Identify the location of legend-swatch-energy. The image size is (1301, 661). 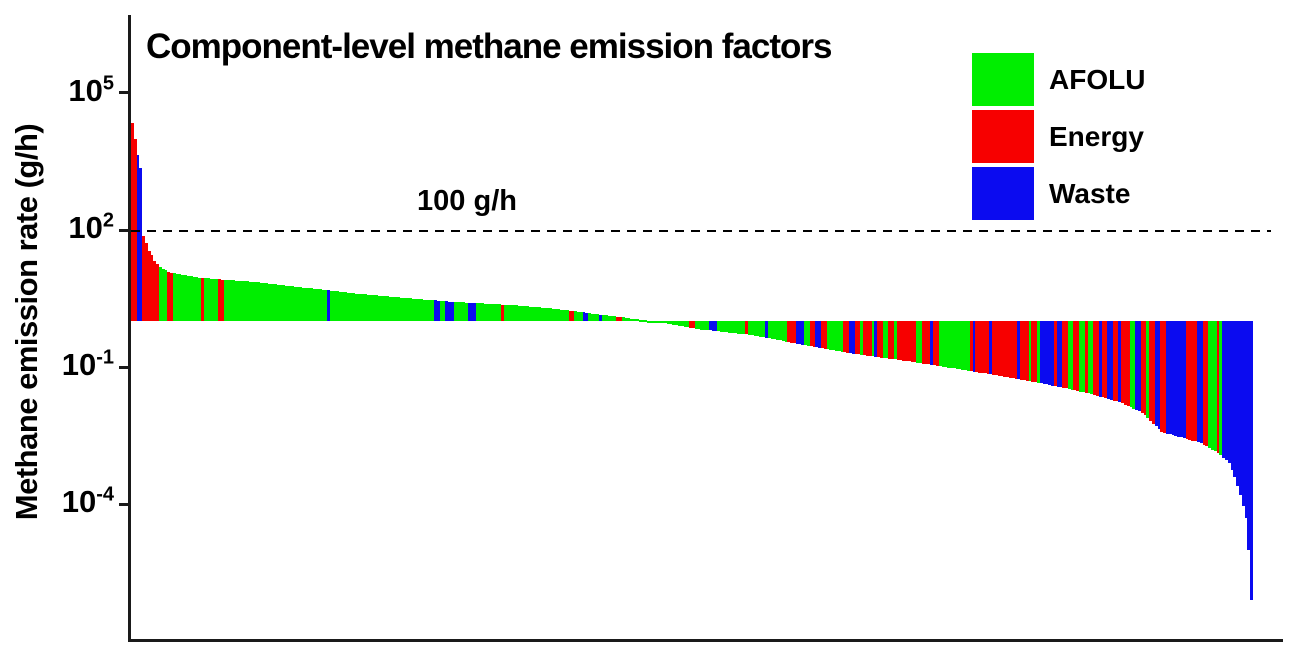
(1003, 136).